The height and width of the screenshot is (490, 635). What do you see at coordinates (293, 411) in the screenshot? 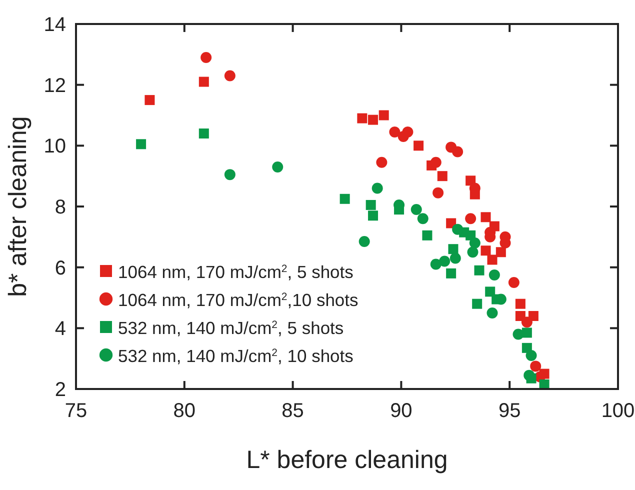
I see `x-tick-label: 85` at bounding box center [293, 411].